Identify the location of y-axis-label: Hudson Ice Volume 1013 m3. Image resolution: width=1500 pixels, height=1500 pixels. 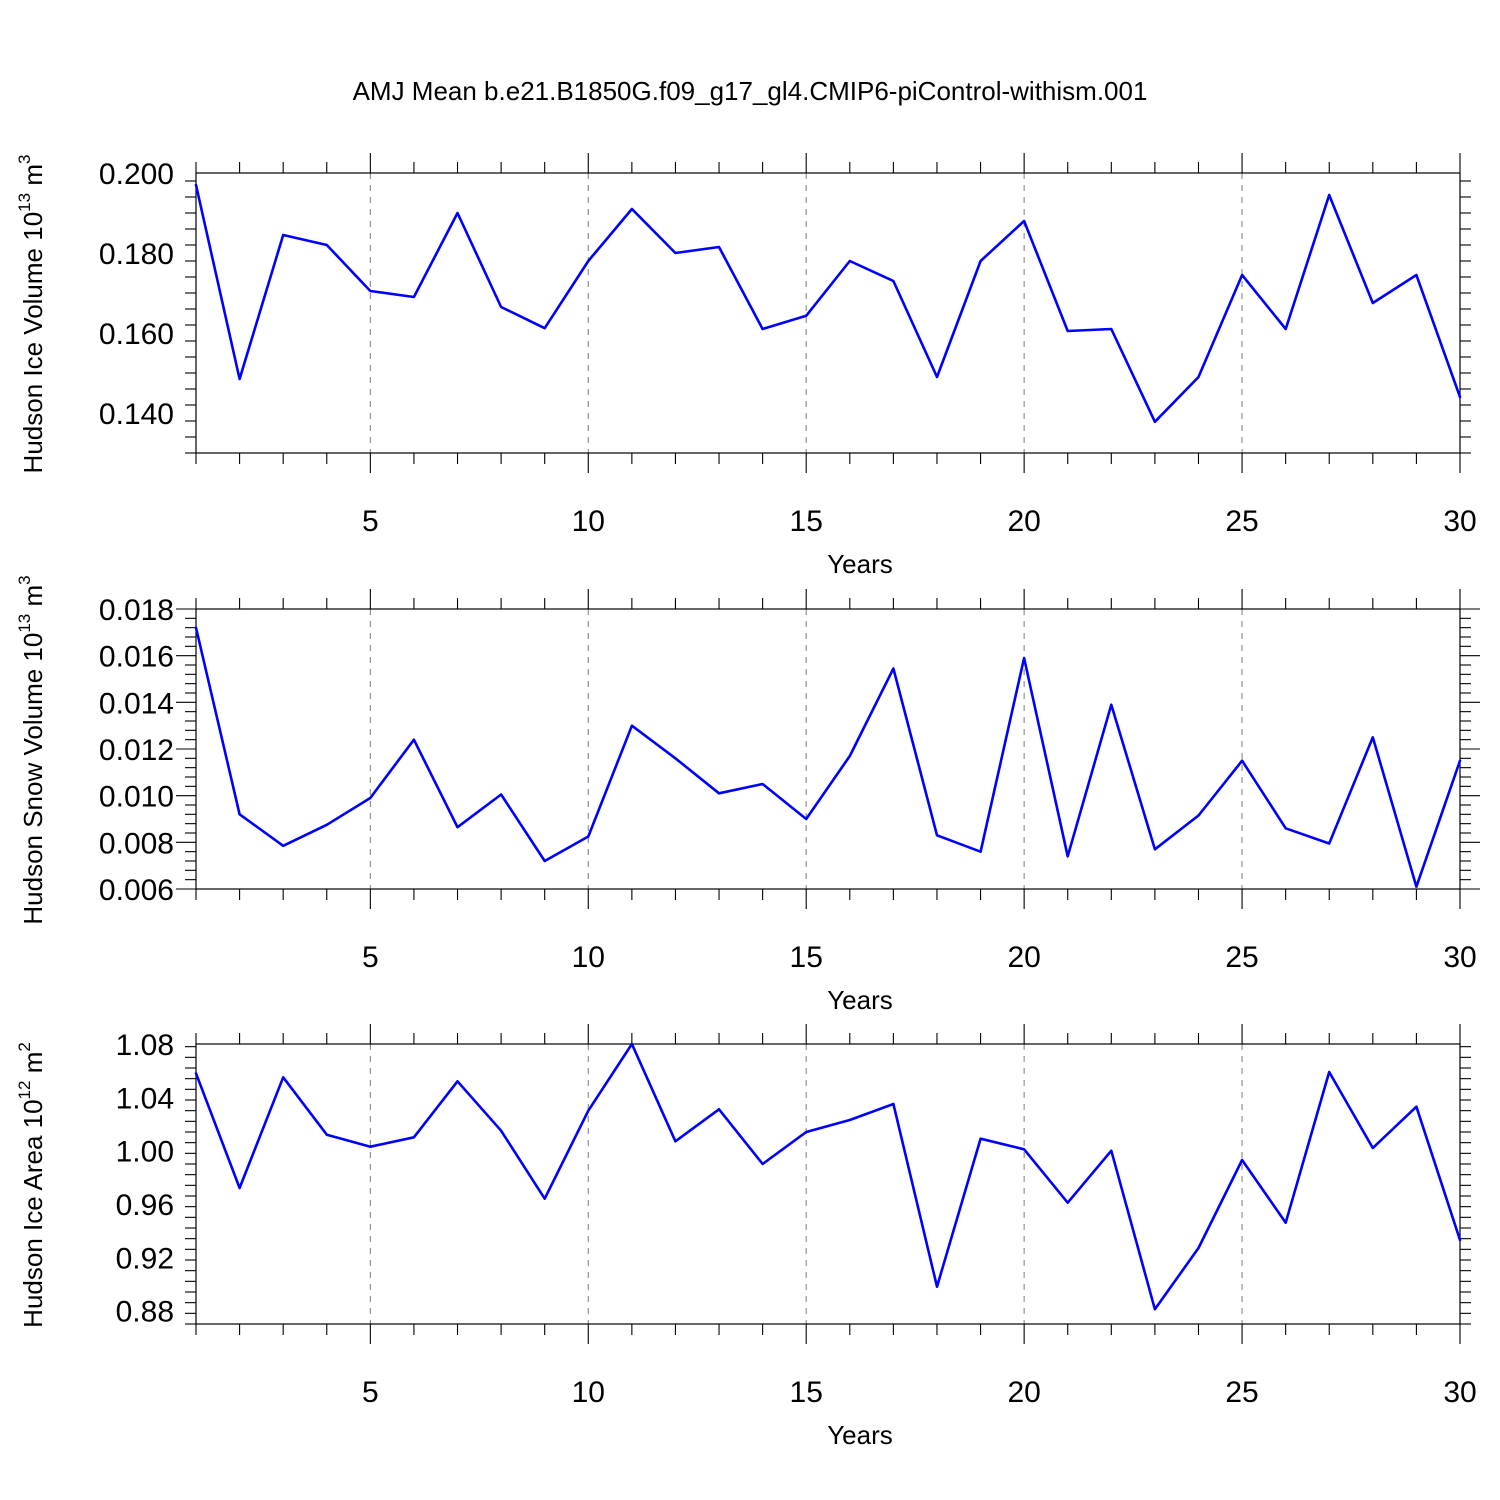
(31, 314).